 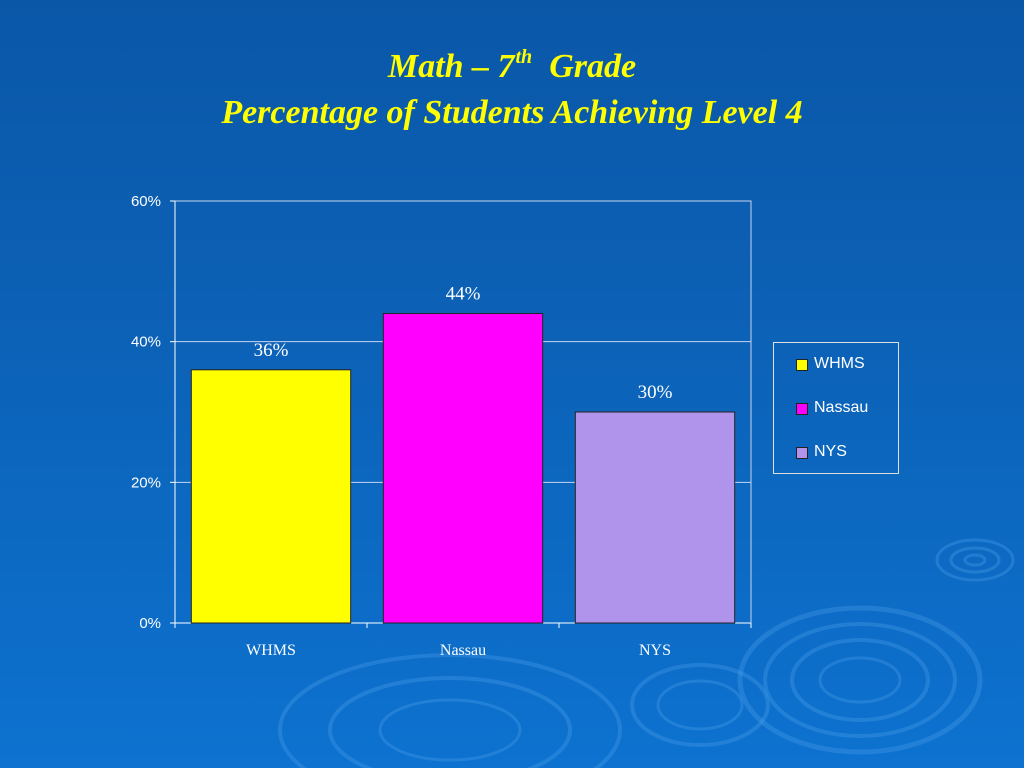 What do you see at coordinates (512, 112) in the screenshot?
I see `title-line-2: Percentage of Students Achieving Level 4` at bounding box center [512, 112].